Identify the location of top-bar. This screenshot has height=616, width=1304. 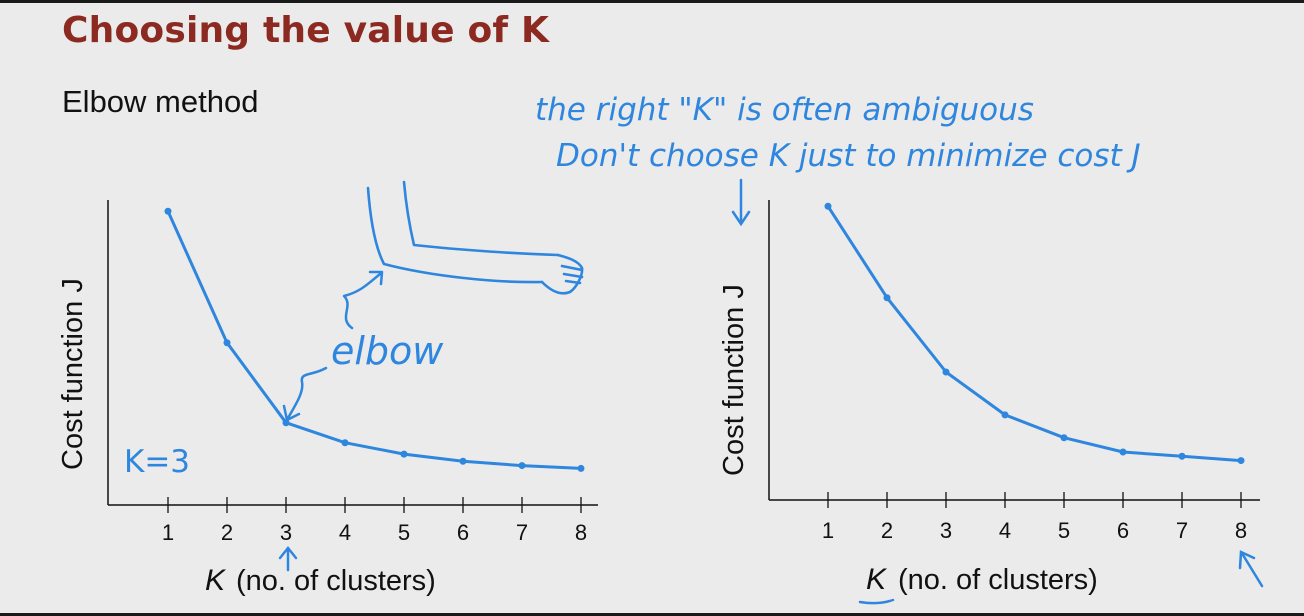
(652, 1).